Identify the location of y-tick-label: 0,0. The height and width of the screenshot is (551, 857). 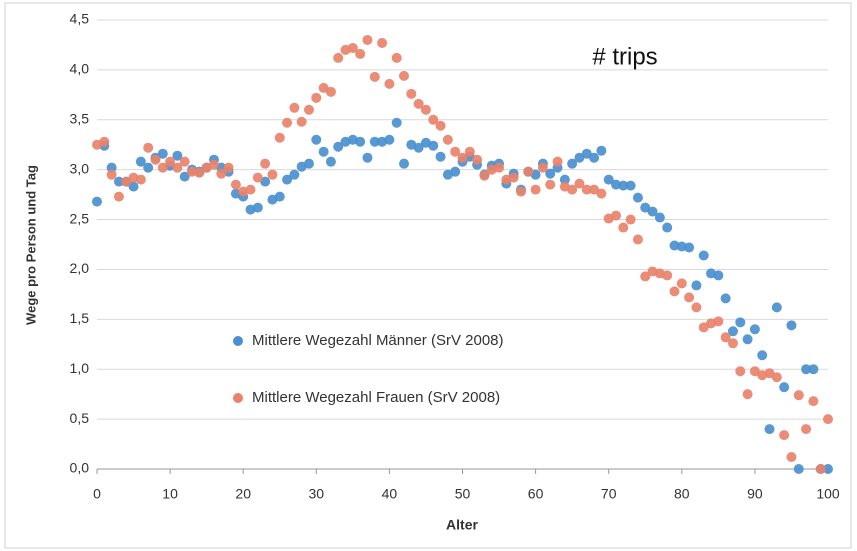
(80, 468).